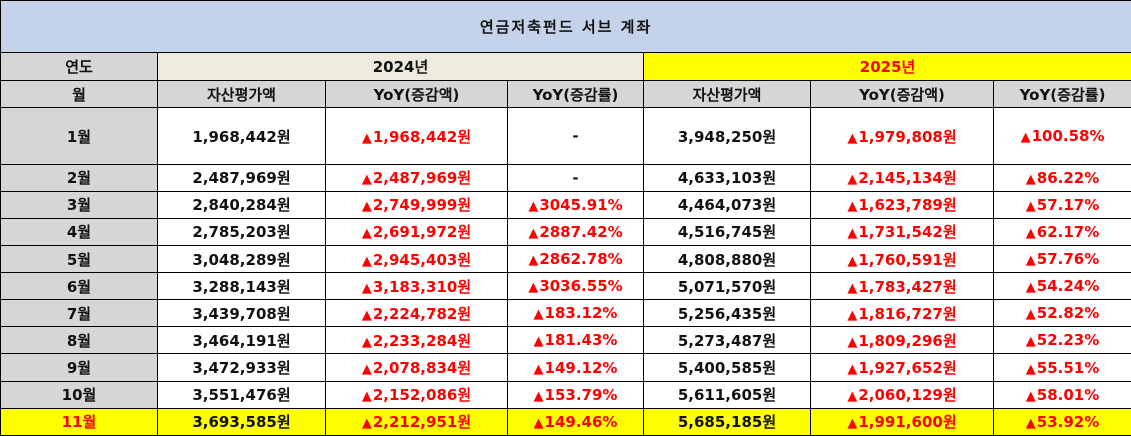  I want to click on asset-2025-cell: 4,808,880원, so click(727, 259).